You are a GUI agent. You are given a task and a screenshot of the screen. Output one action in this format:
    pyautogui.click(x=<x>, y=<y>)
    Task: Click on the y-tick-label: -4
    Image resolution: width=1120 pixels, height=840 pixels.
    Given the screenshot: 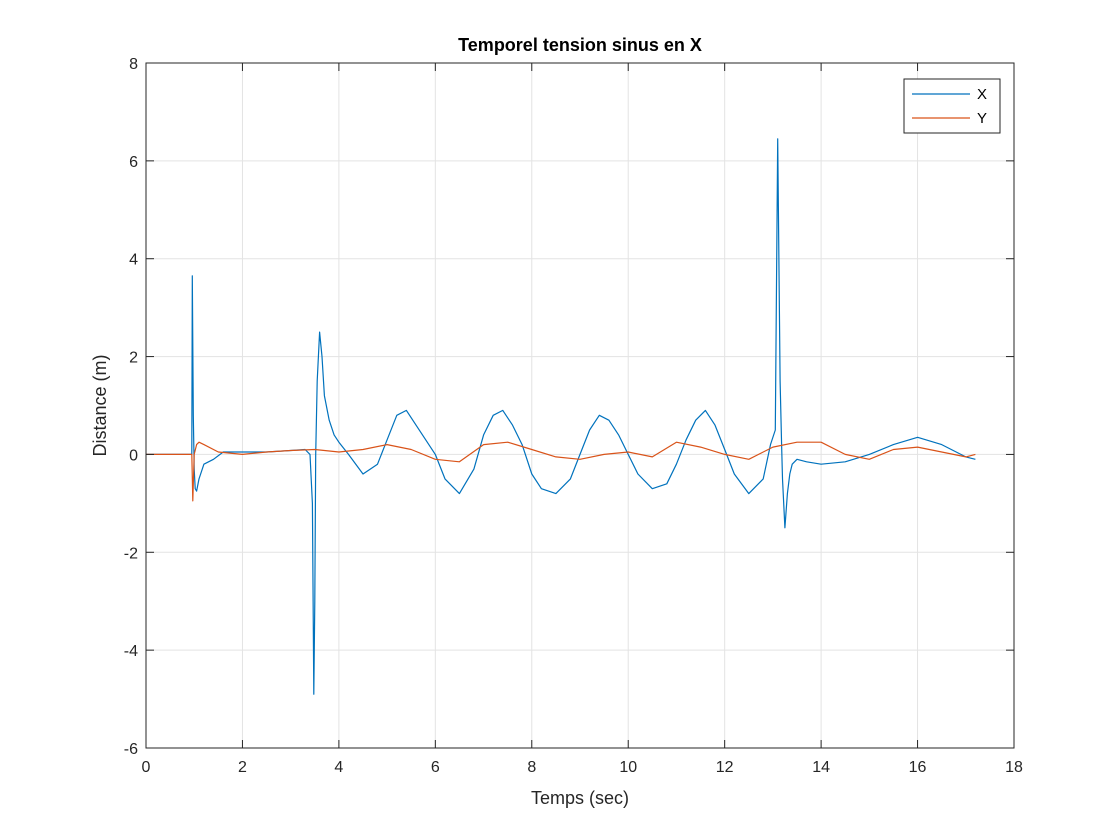 What is the action you would take?
    pyautogui.click(x=131, y=651)
    